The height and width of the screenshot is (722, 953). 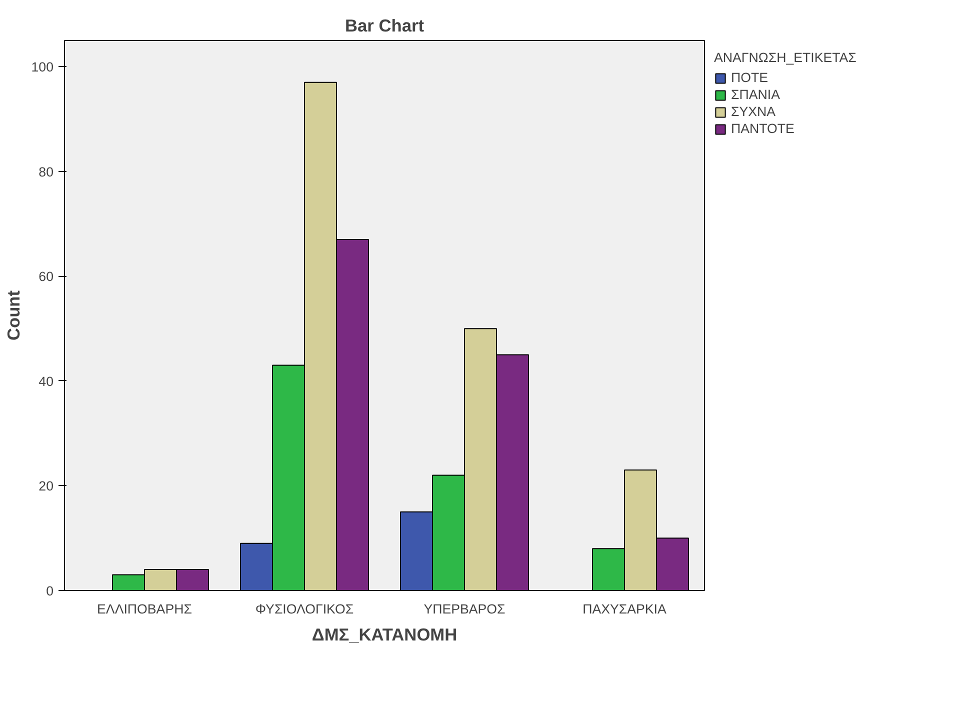 I want to click on y-tick-label: 100, so click(x=42, y=67).